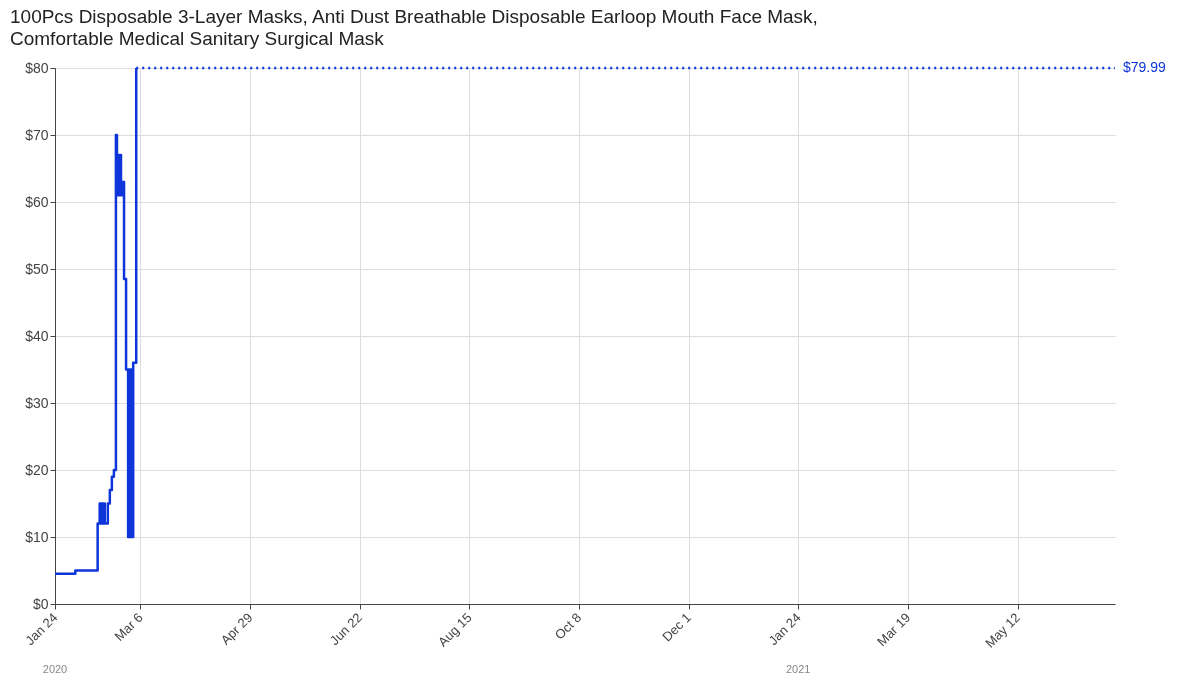 The image size is (1189, 679). What do you see at coordinates (894, 629) in the screenshot?
I see `x-tick-label: Mar 19` at bounding box center [894, 629].